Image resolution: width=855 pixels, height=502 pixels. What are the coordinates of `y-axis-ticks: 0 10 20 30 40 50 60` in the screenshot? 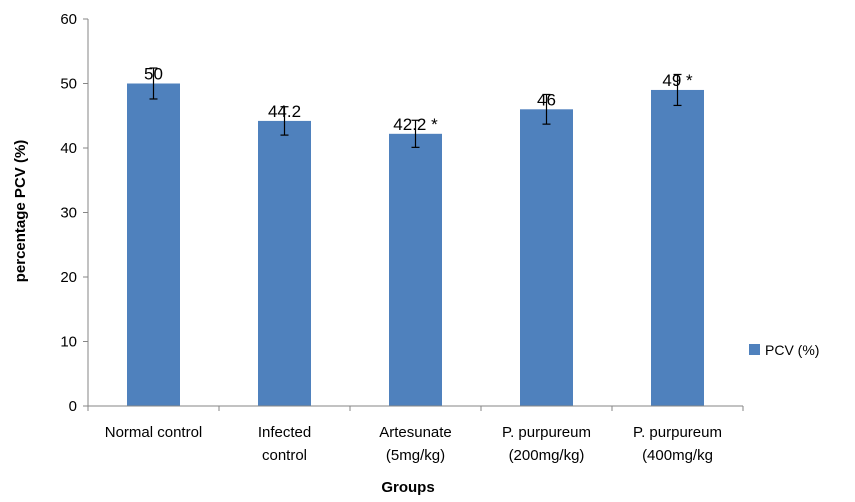 It's located at (74, 213).